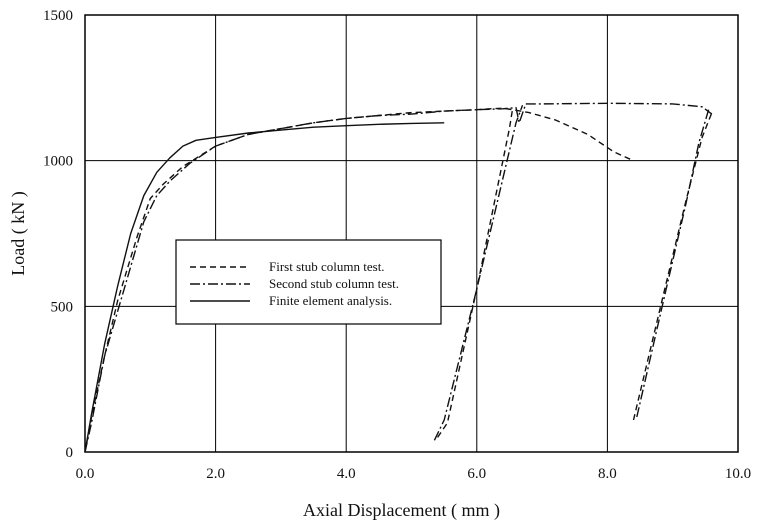 The height and width of the screenshot is (522, 762). What do you see at coordinates (62, 307) in the screenshot?
I see `y-tick-label: 500` at bounding box center [62, 307].